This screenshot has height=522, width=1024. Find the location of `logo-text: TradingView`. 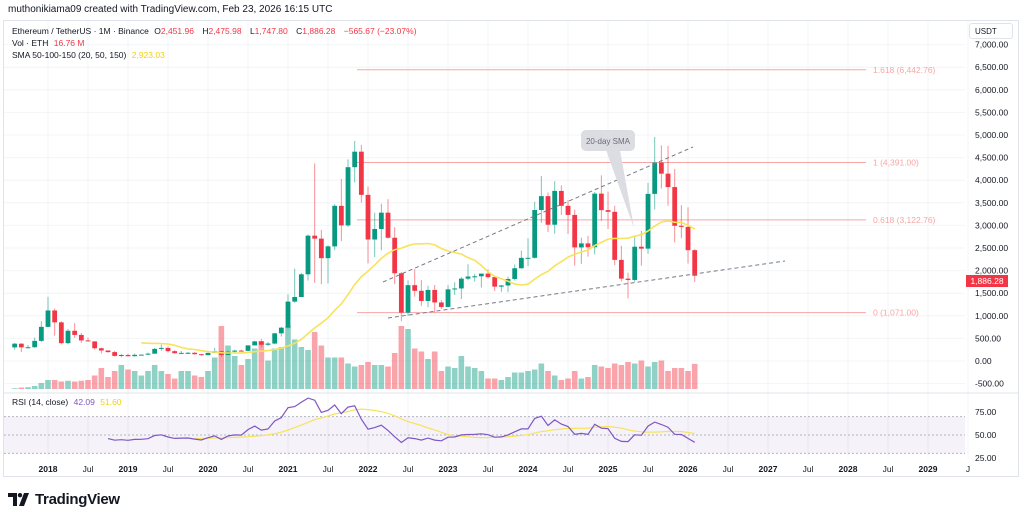

logo-text: TradingView is located at coordinates (77, 499).